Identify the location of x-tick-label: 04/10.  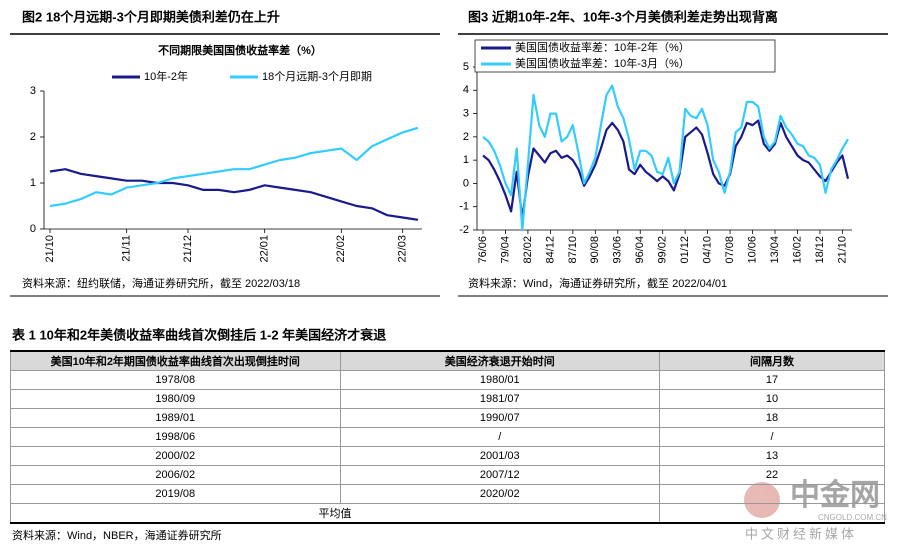
(708, 250).